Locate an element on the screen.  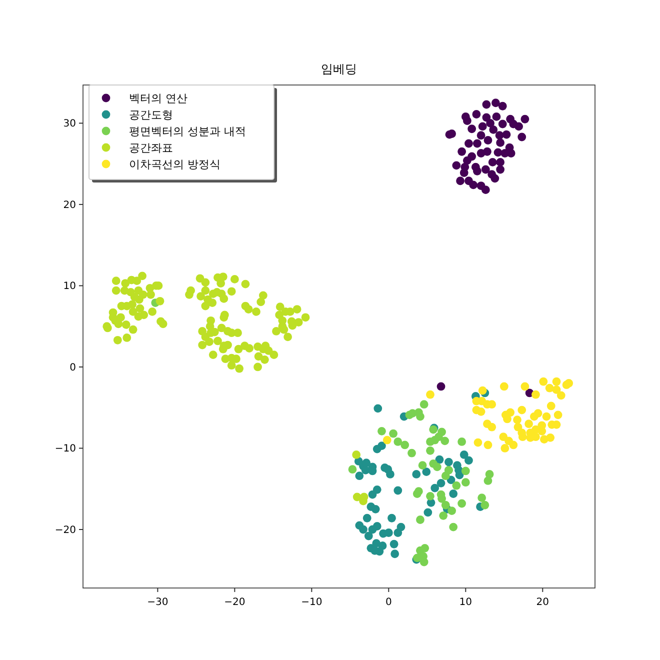
y-tick-label: −10 is located at coordinates (65, 449).